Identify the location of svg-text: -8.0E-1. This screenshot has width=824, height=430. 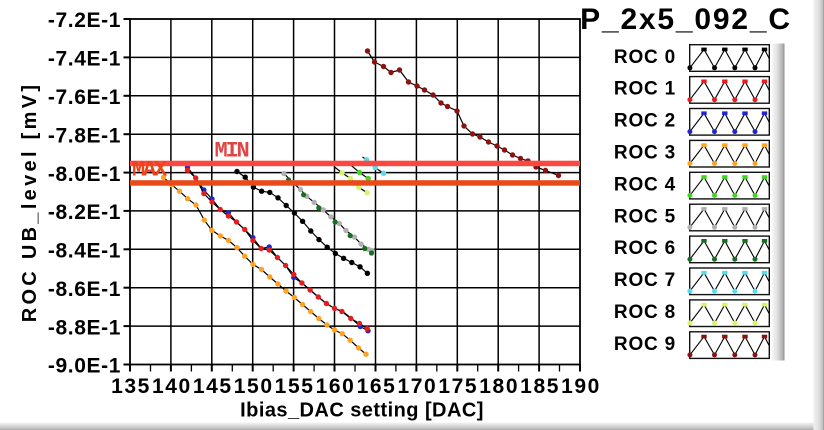
(84, 174).